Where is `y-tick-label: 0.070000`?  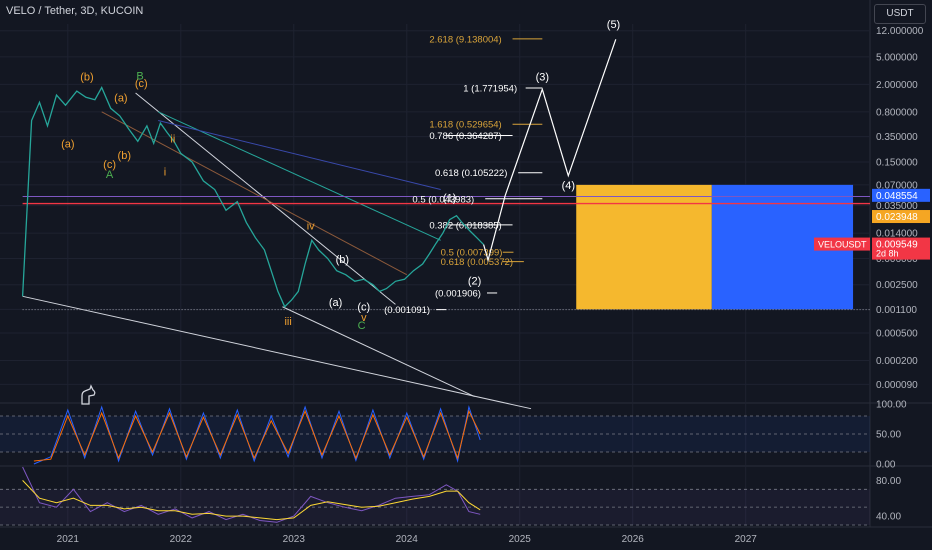
y-tick-label: 0.070000 is located at coordinates (897, 185).